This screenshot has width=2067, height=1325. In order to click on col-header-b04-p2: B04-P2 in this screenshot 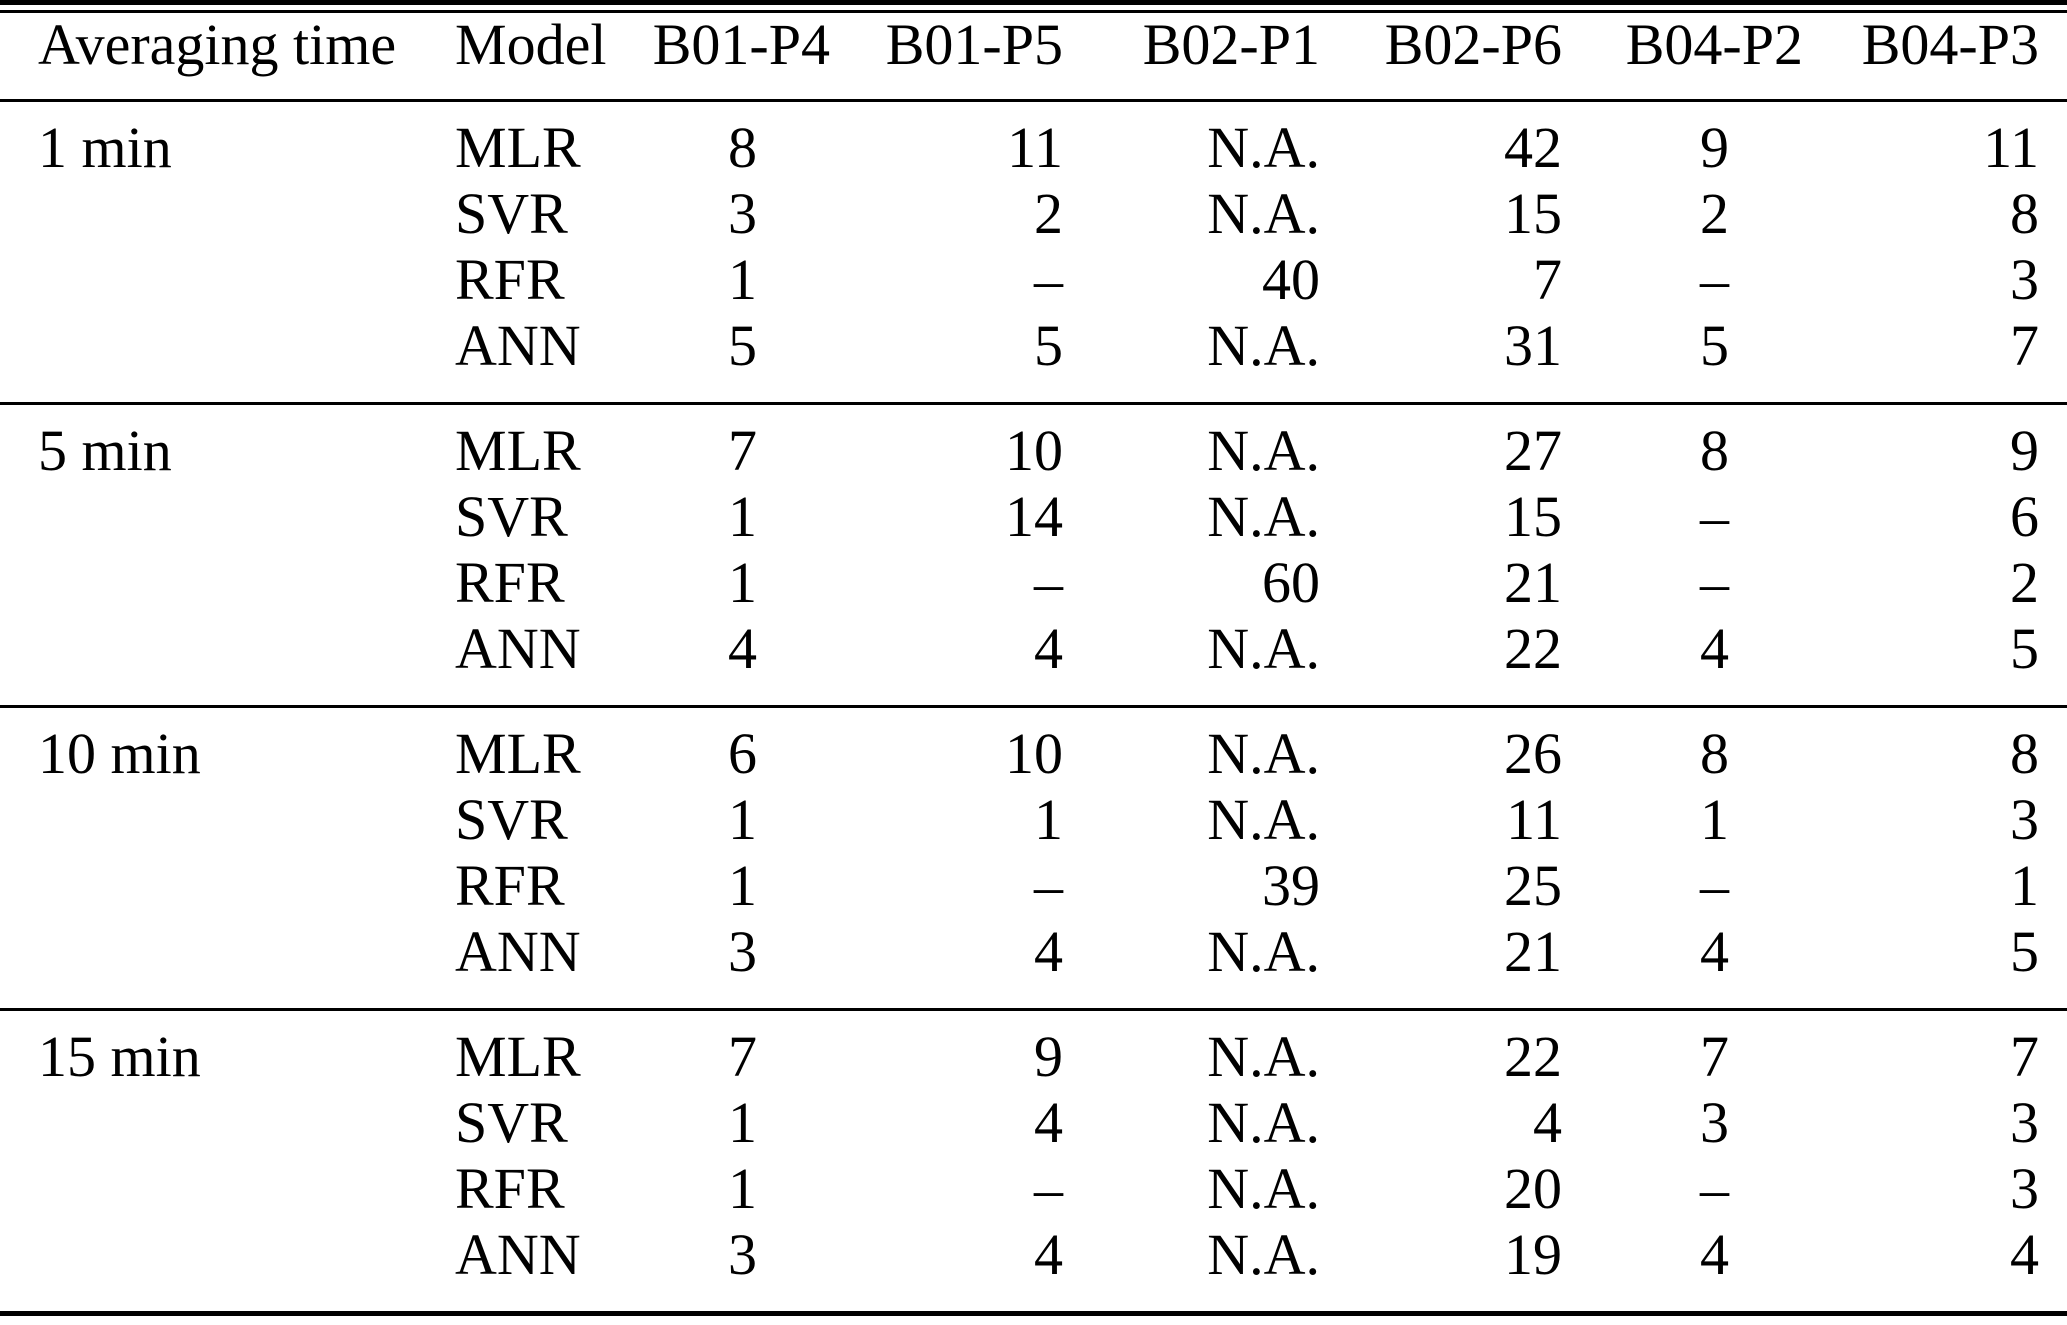, I will do `click(1714, 44)`.